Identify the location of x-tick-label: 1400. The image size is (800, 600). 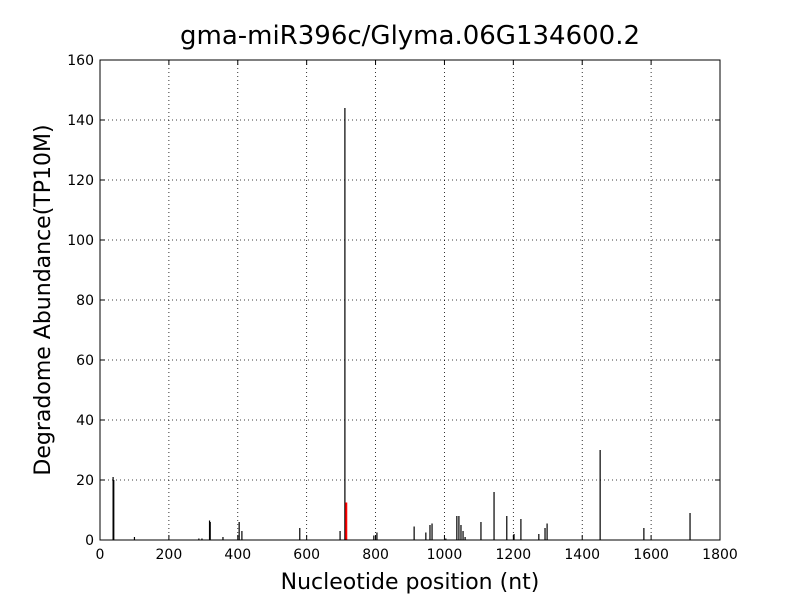
(582, 555).